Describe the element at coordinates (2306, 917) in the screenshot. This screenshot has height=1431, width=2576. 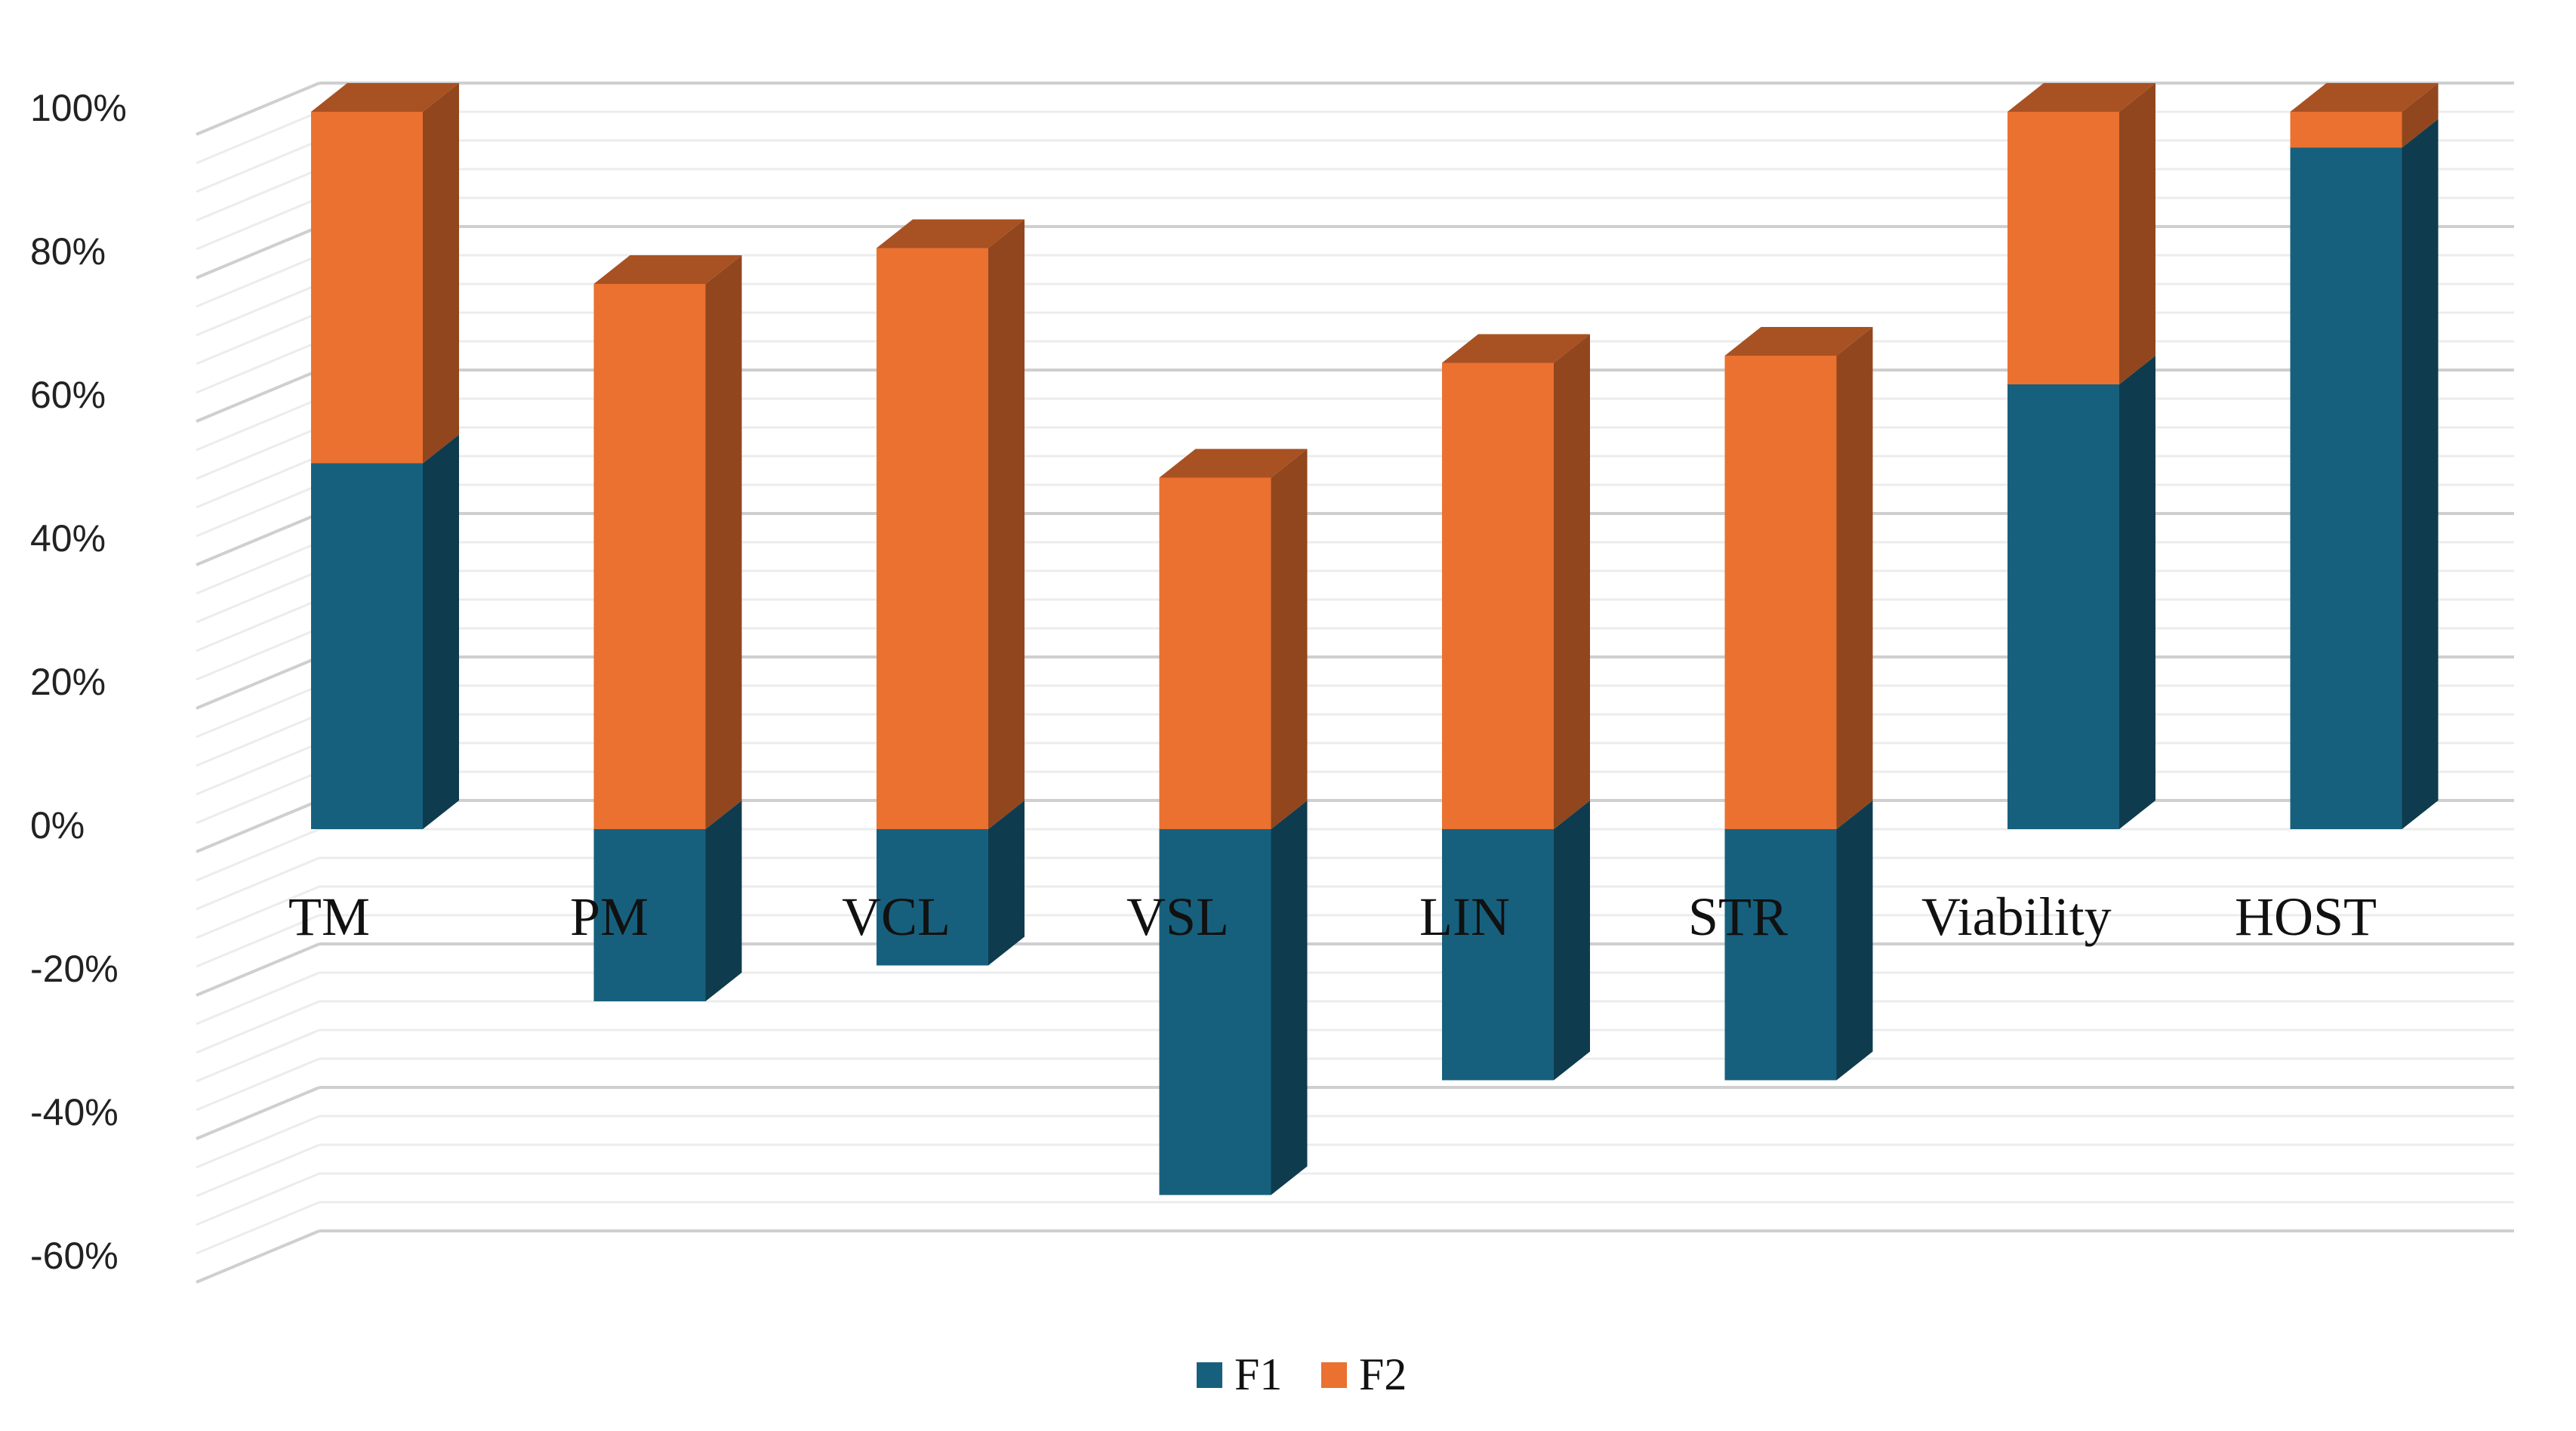
I see `category-label: HOST` at that location.